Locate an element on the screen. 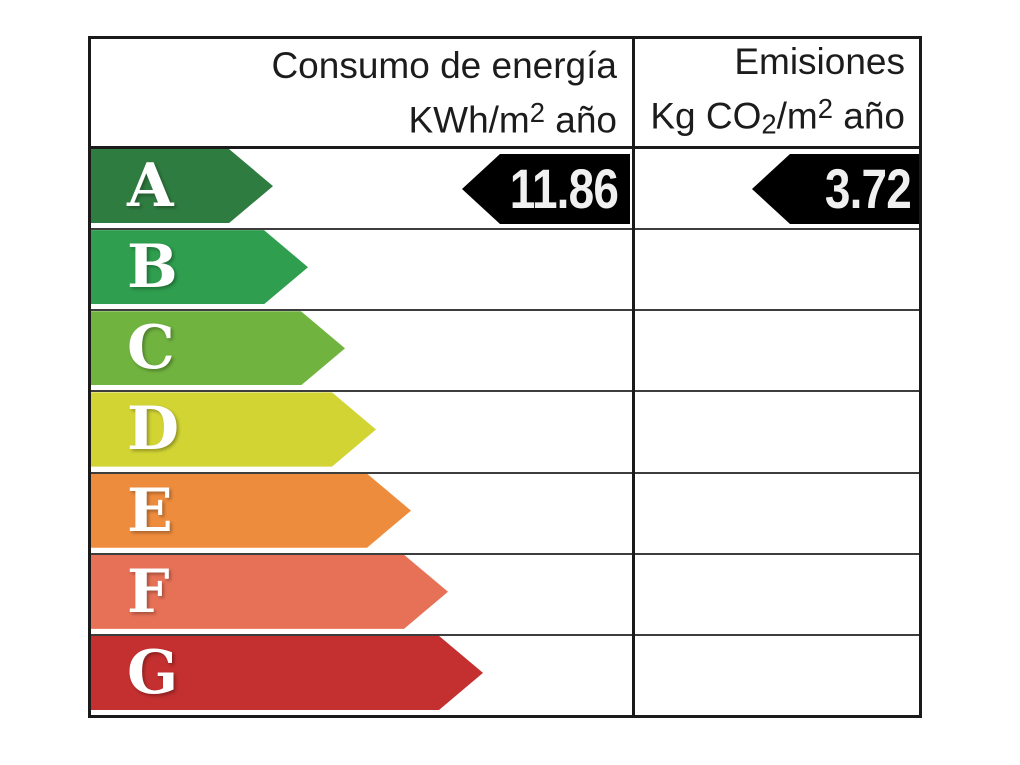 This screenshot has height=765, width=1020. emisiones-title: Emisiones is located at coordinates (819, 61).